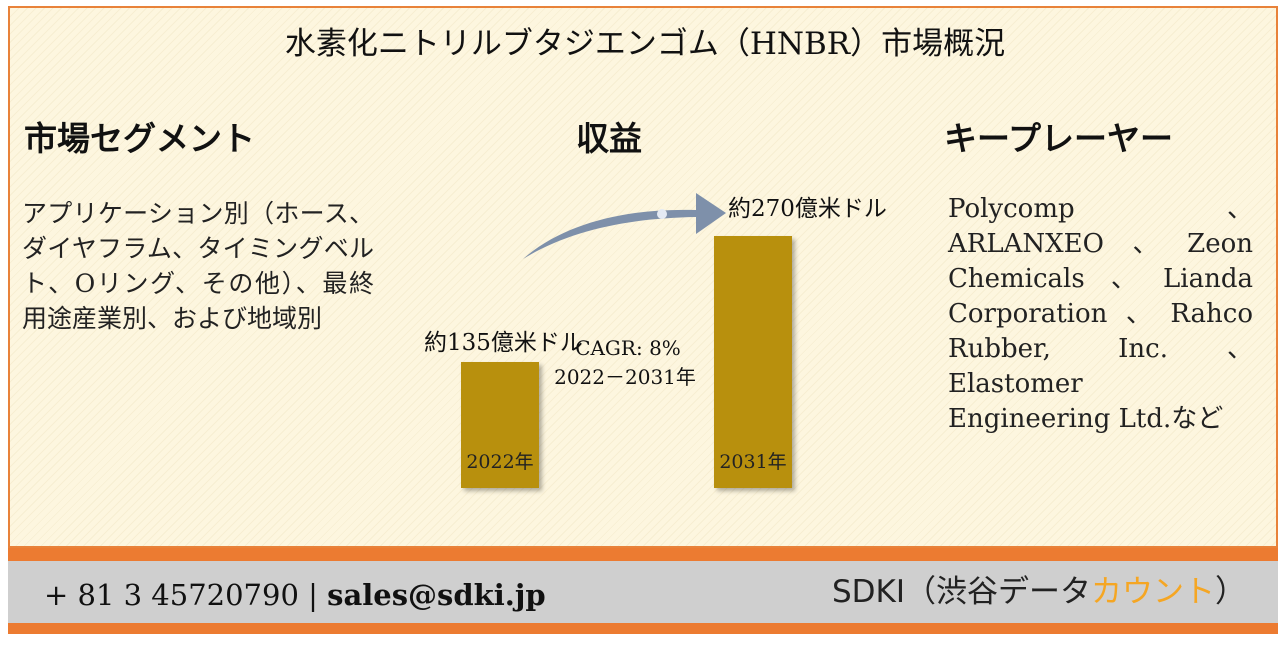  Describe the element at coordinates (499, 462) in the screenshot. I see `bar-category-label: 2022年` at that location.